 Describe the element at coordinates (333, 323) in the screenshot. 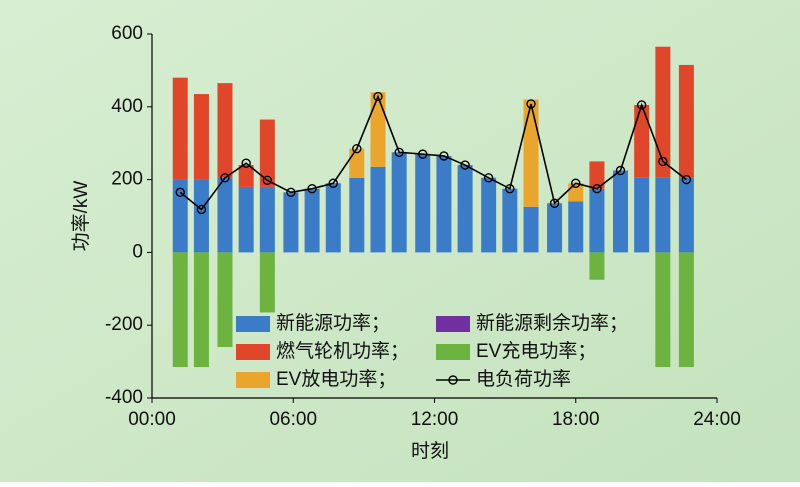

I see `legend-label: 新能源功率；` at that location.